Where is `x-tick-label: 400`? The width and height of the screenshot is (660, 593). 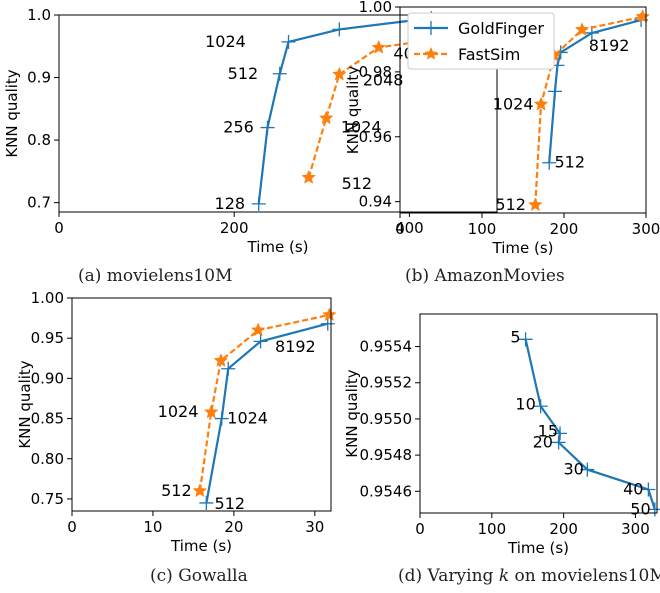 x-tick-label: 400 is located at coordinates (409, 228).